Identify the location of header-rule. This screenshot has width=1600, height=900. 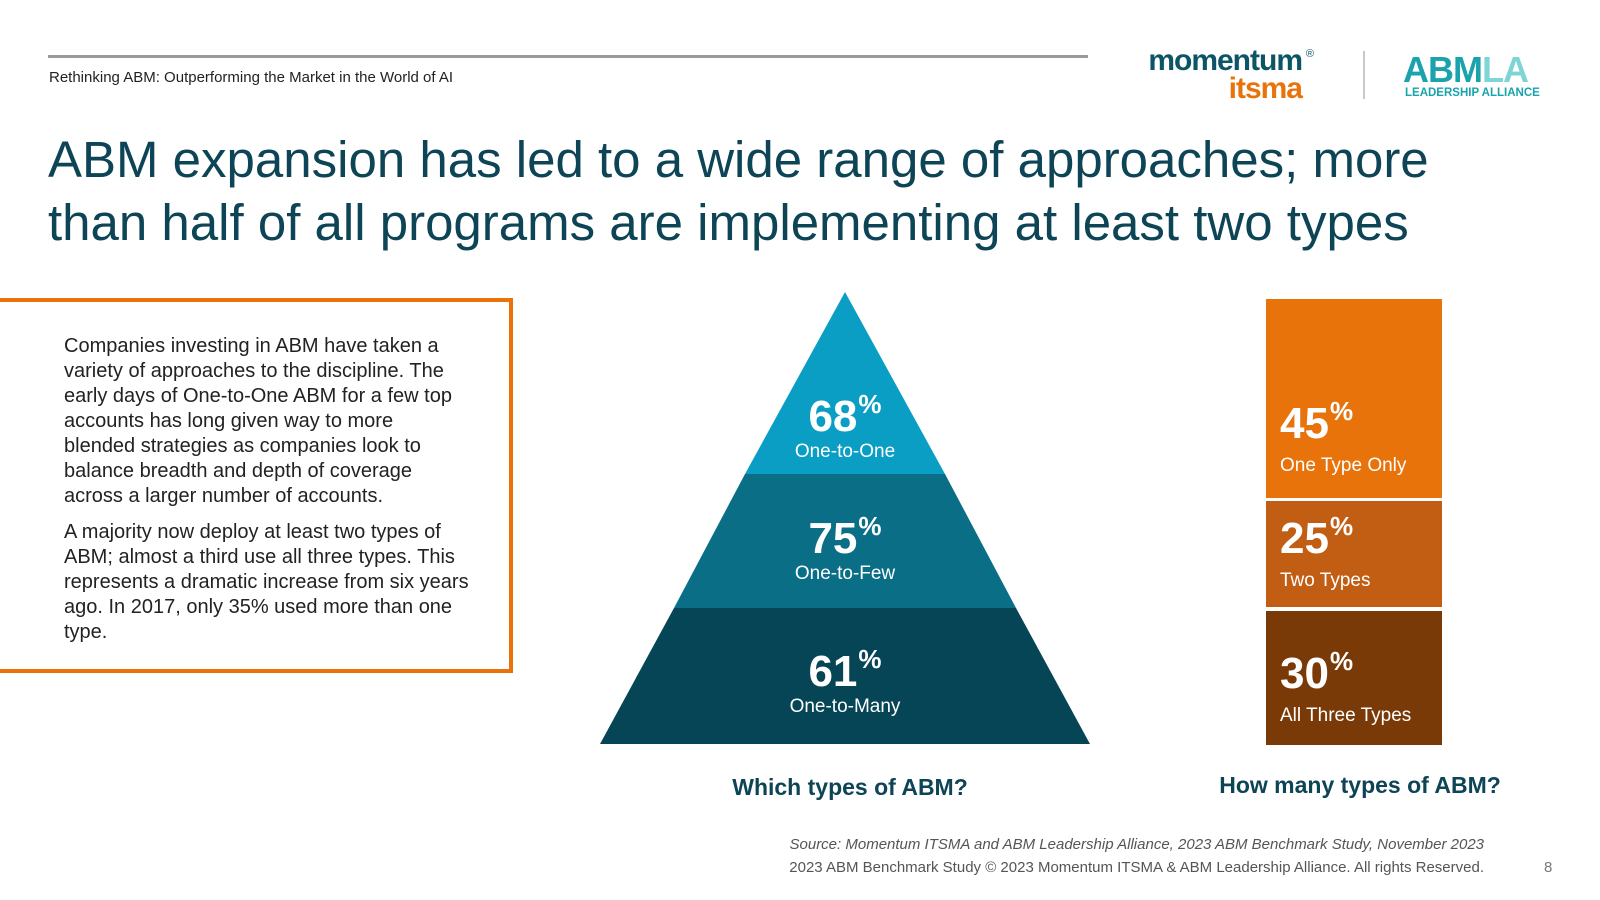
(568, 56).